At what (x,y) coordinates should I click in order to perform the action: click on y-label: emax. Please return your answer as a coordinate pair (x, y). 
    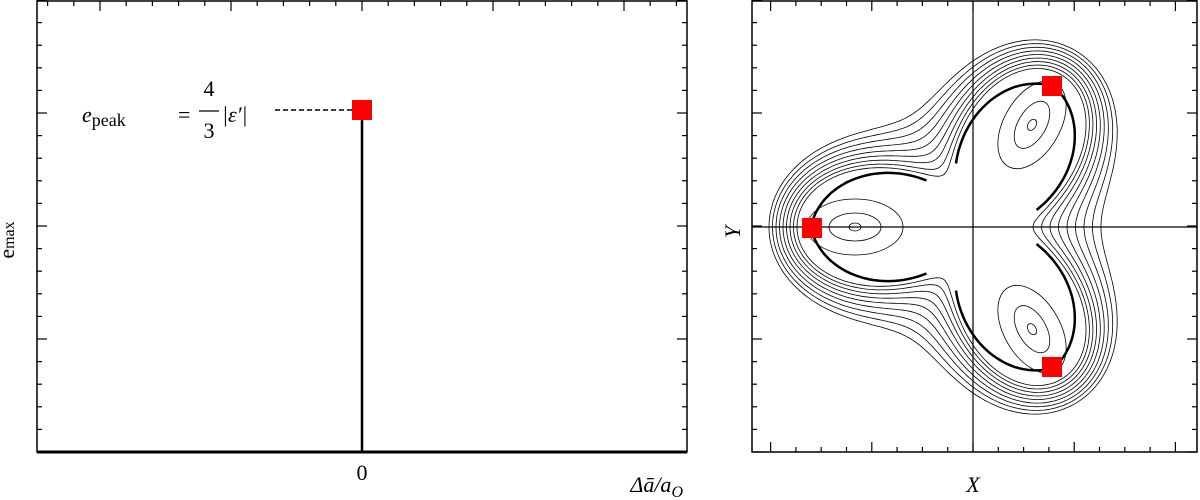
    Looking at the image, I should click on (9, 239).